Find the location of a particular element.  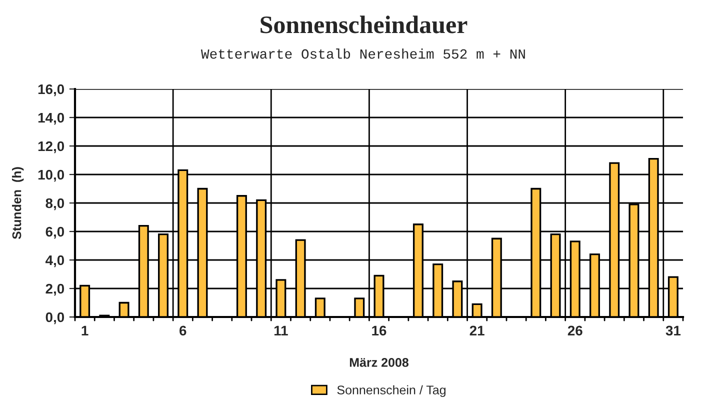

x-tick-label: 16 is located at coordinates (379, 331).